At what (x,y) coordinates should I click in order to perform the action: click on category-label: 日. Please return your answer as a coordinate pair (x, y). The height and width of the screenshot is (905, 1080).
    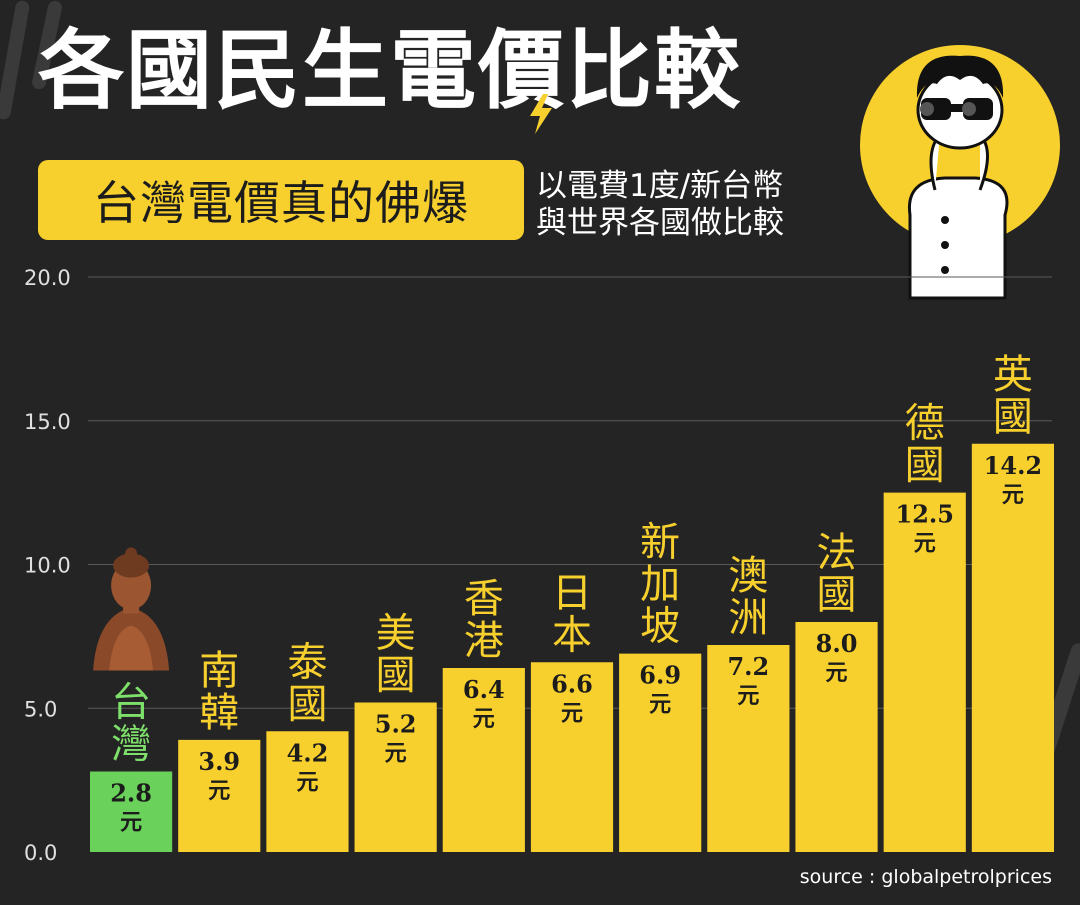
    Looking at the image, I should click on (572, 593).